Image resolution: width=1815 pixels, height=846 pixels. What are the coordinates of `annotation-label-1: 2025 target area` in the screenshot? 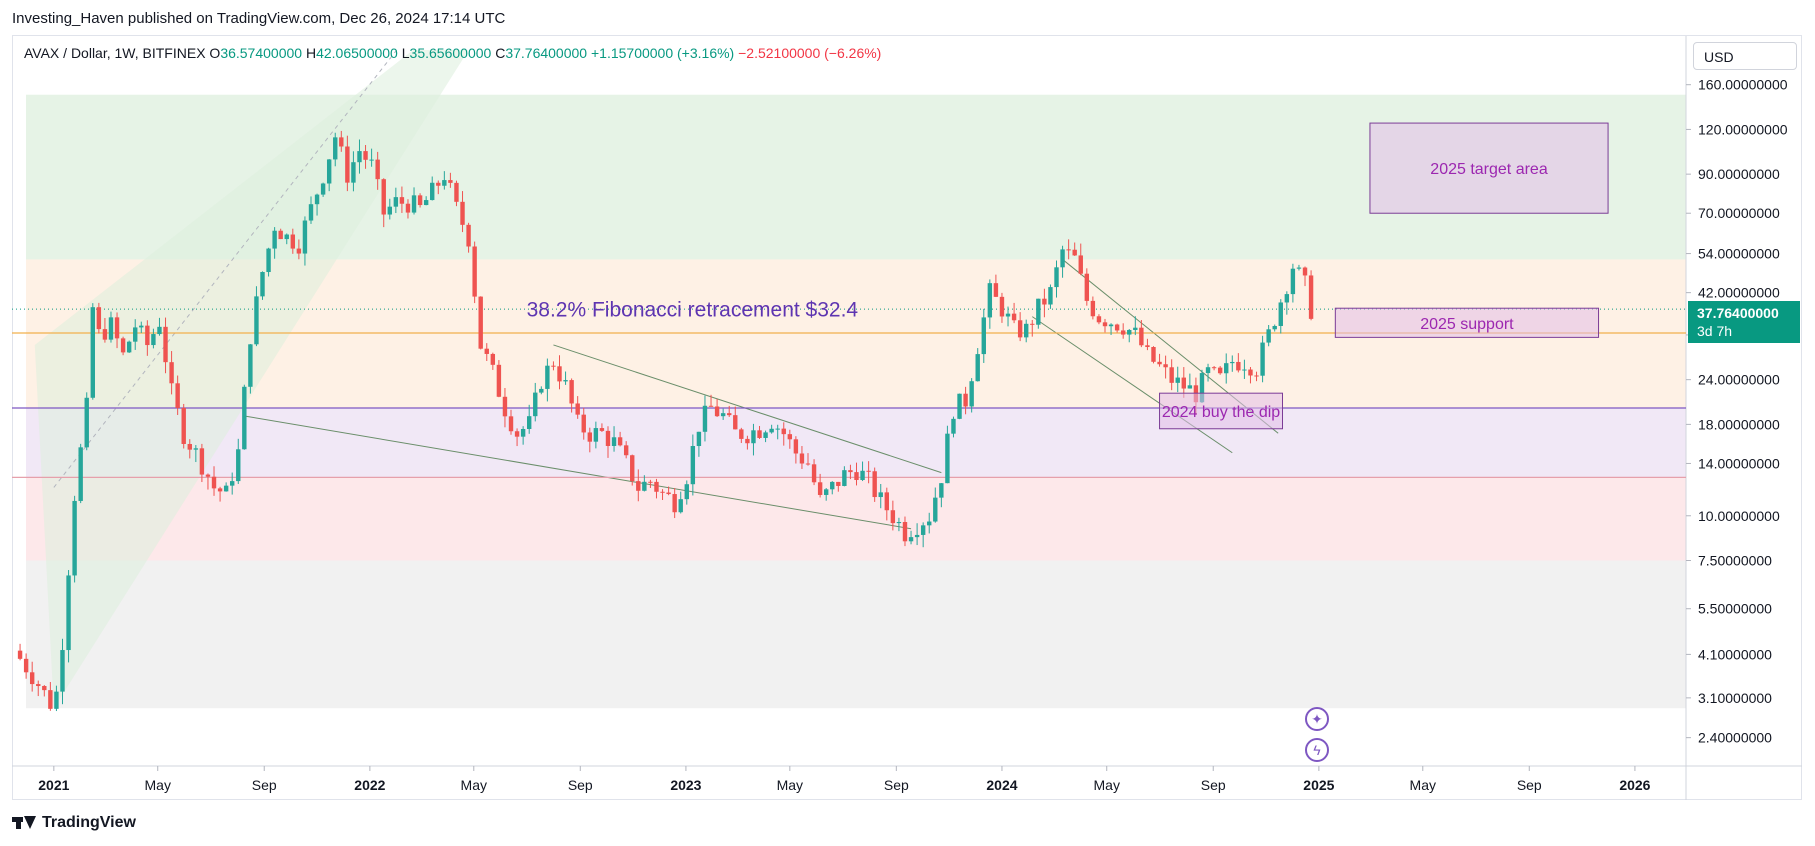 It's located at (1489, 169).